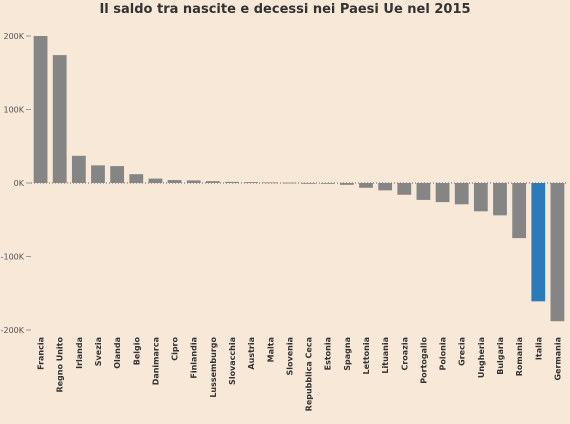  What do you see at coordinates (13, 257) in the screenshot?
I see `y-tick-label: -100K` at bounding box center [13, 257].